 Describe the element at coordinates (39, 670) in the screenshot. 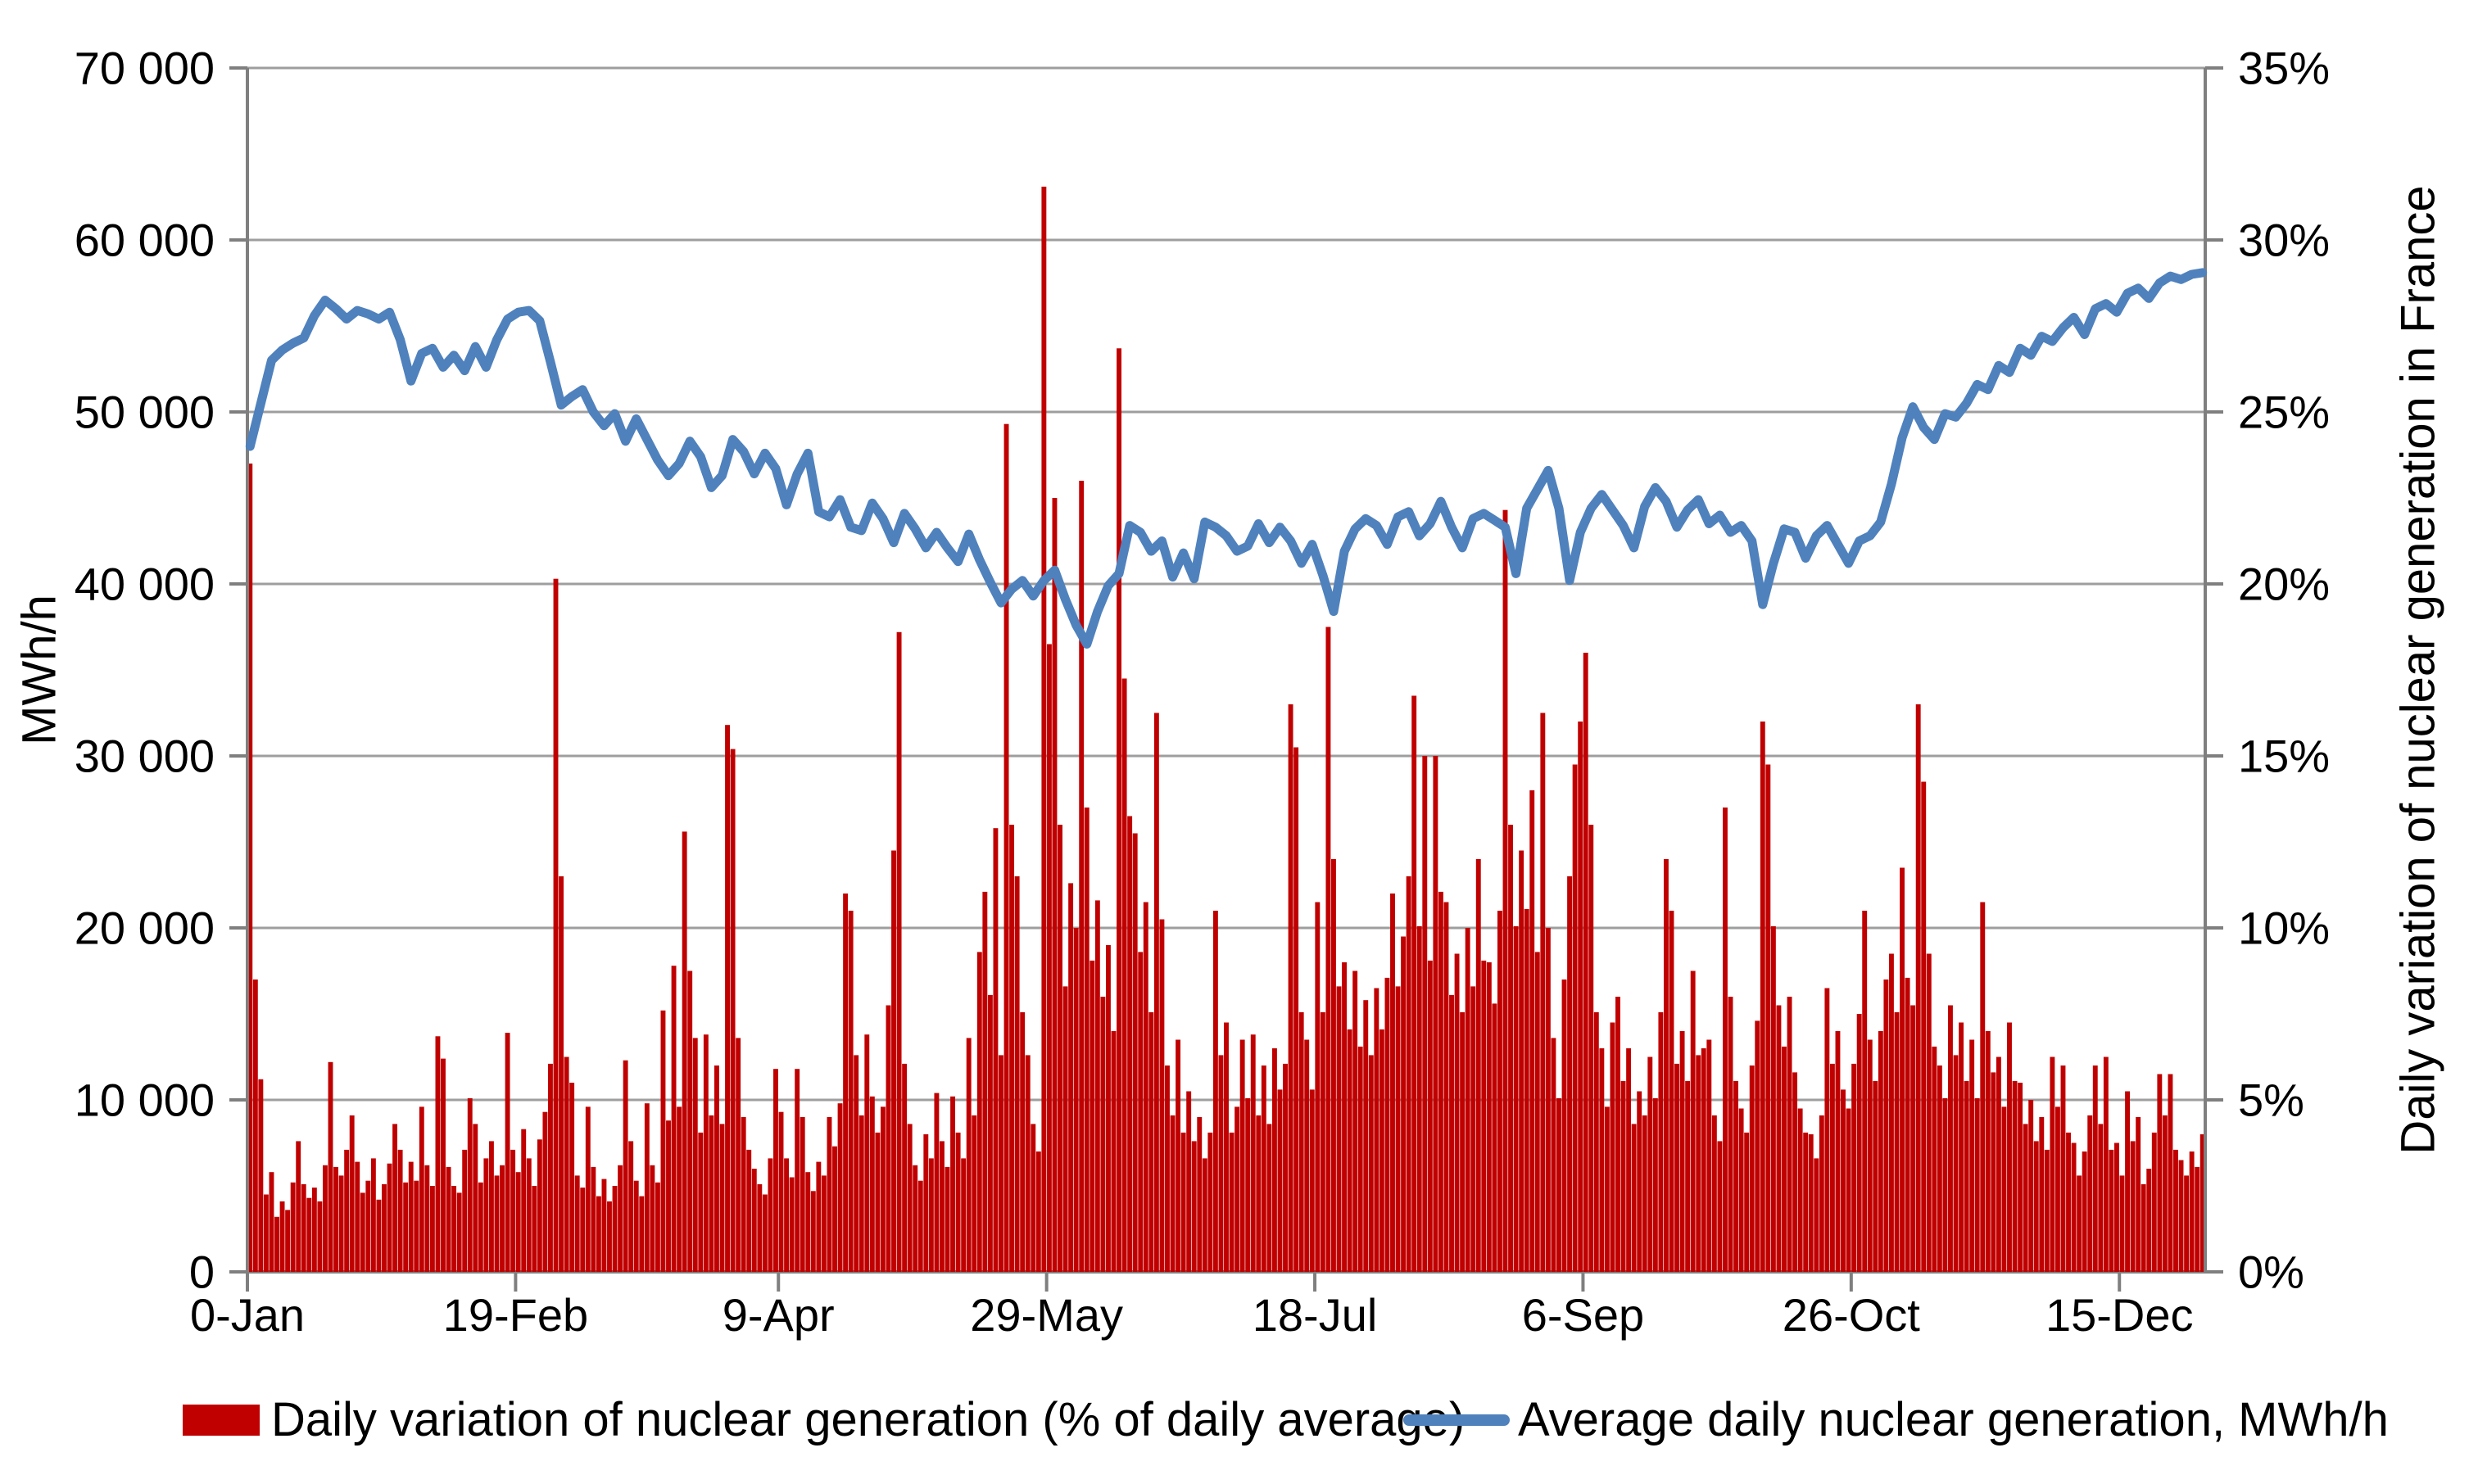

I see `left-axis-title: MWh/h` at that location.